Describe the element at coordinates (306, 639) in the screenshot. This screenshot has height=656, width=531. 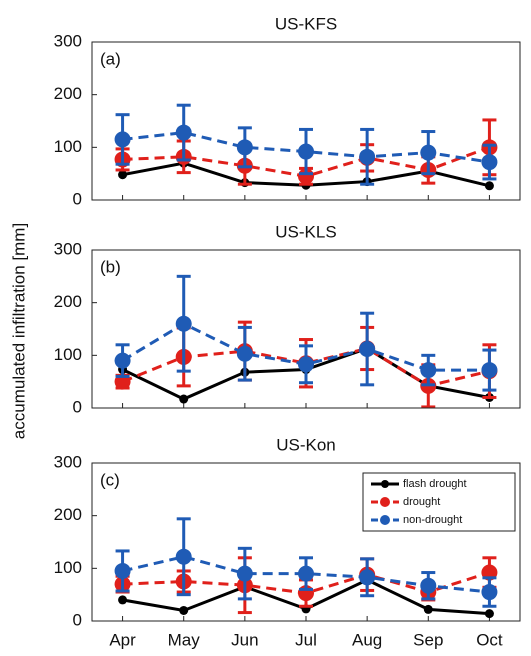
I see `x-tick-label: Jul` at that location.